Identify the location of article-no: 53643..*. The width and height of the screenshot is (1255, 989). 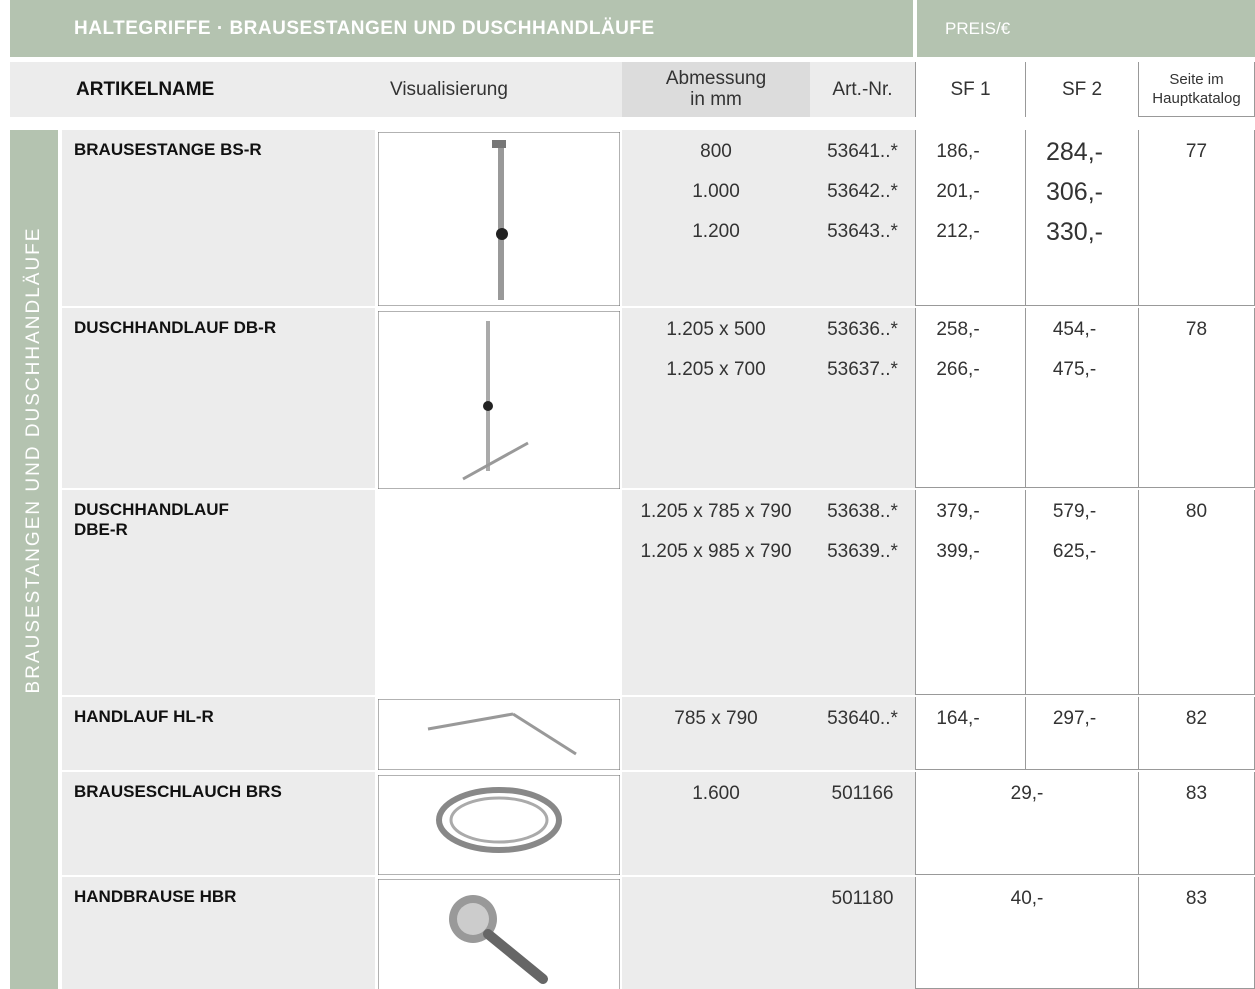
(862, 231).